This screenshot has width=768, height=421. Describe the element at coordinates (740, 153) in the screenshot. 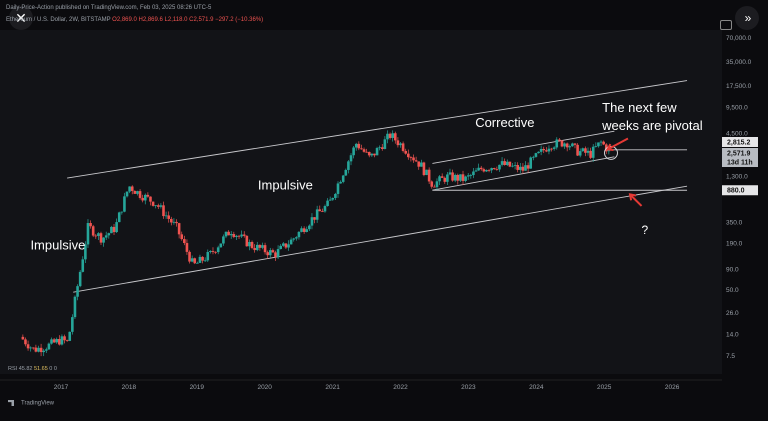

I see `price-label-box` at that location.